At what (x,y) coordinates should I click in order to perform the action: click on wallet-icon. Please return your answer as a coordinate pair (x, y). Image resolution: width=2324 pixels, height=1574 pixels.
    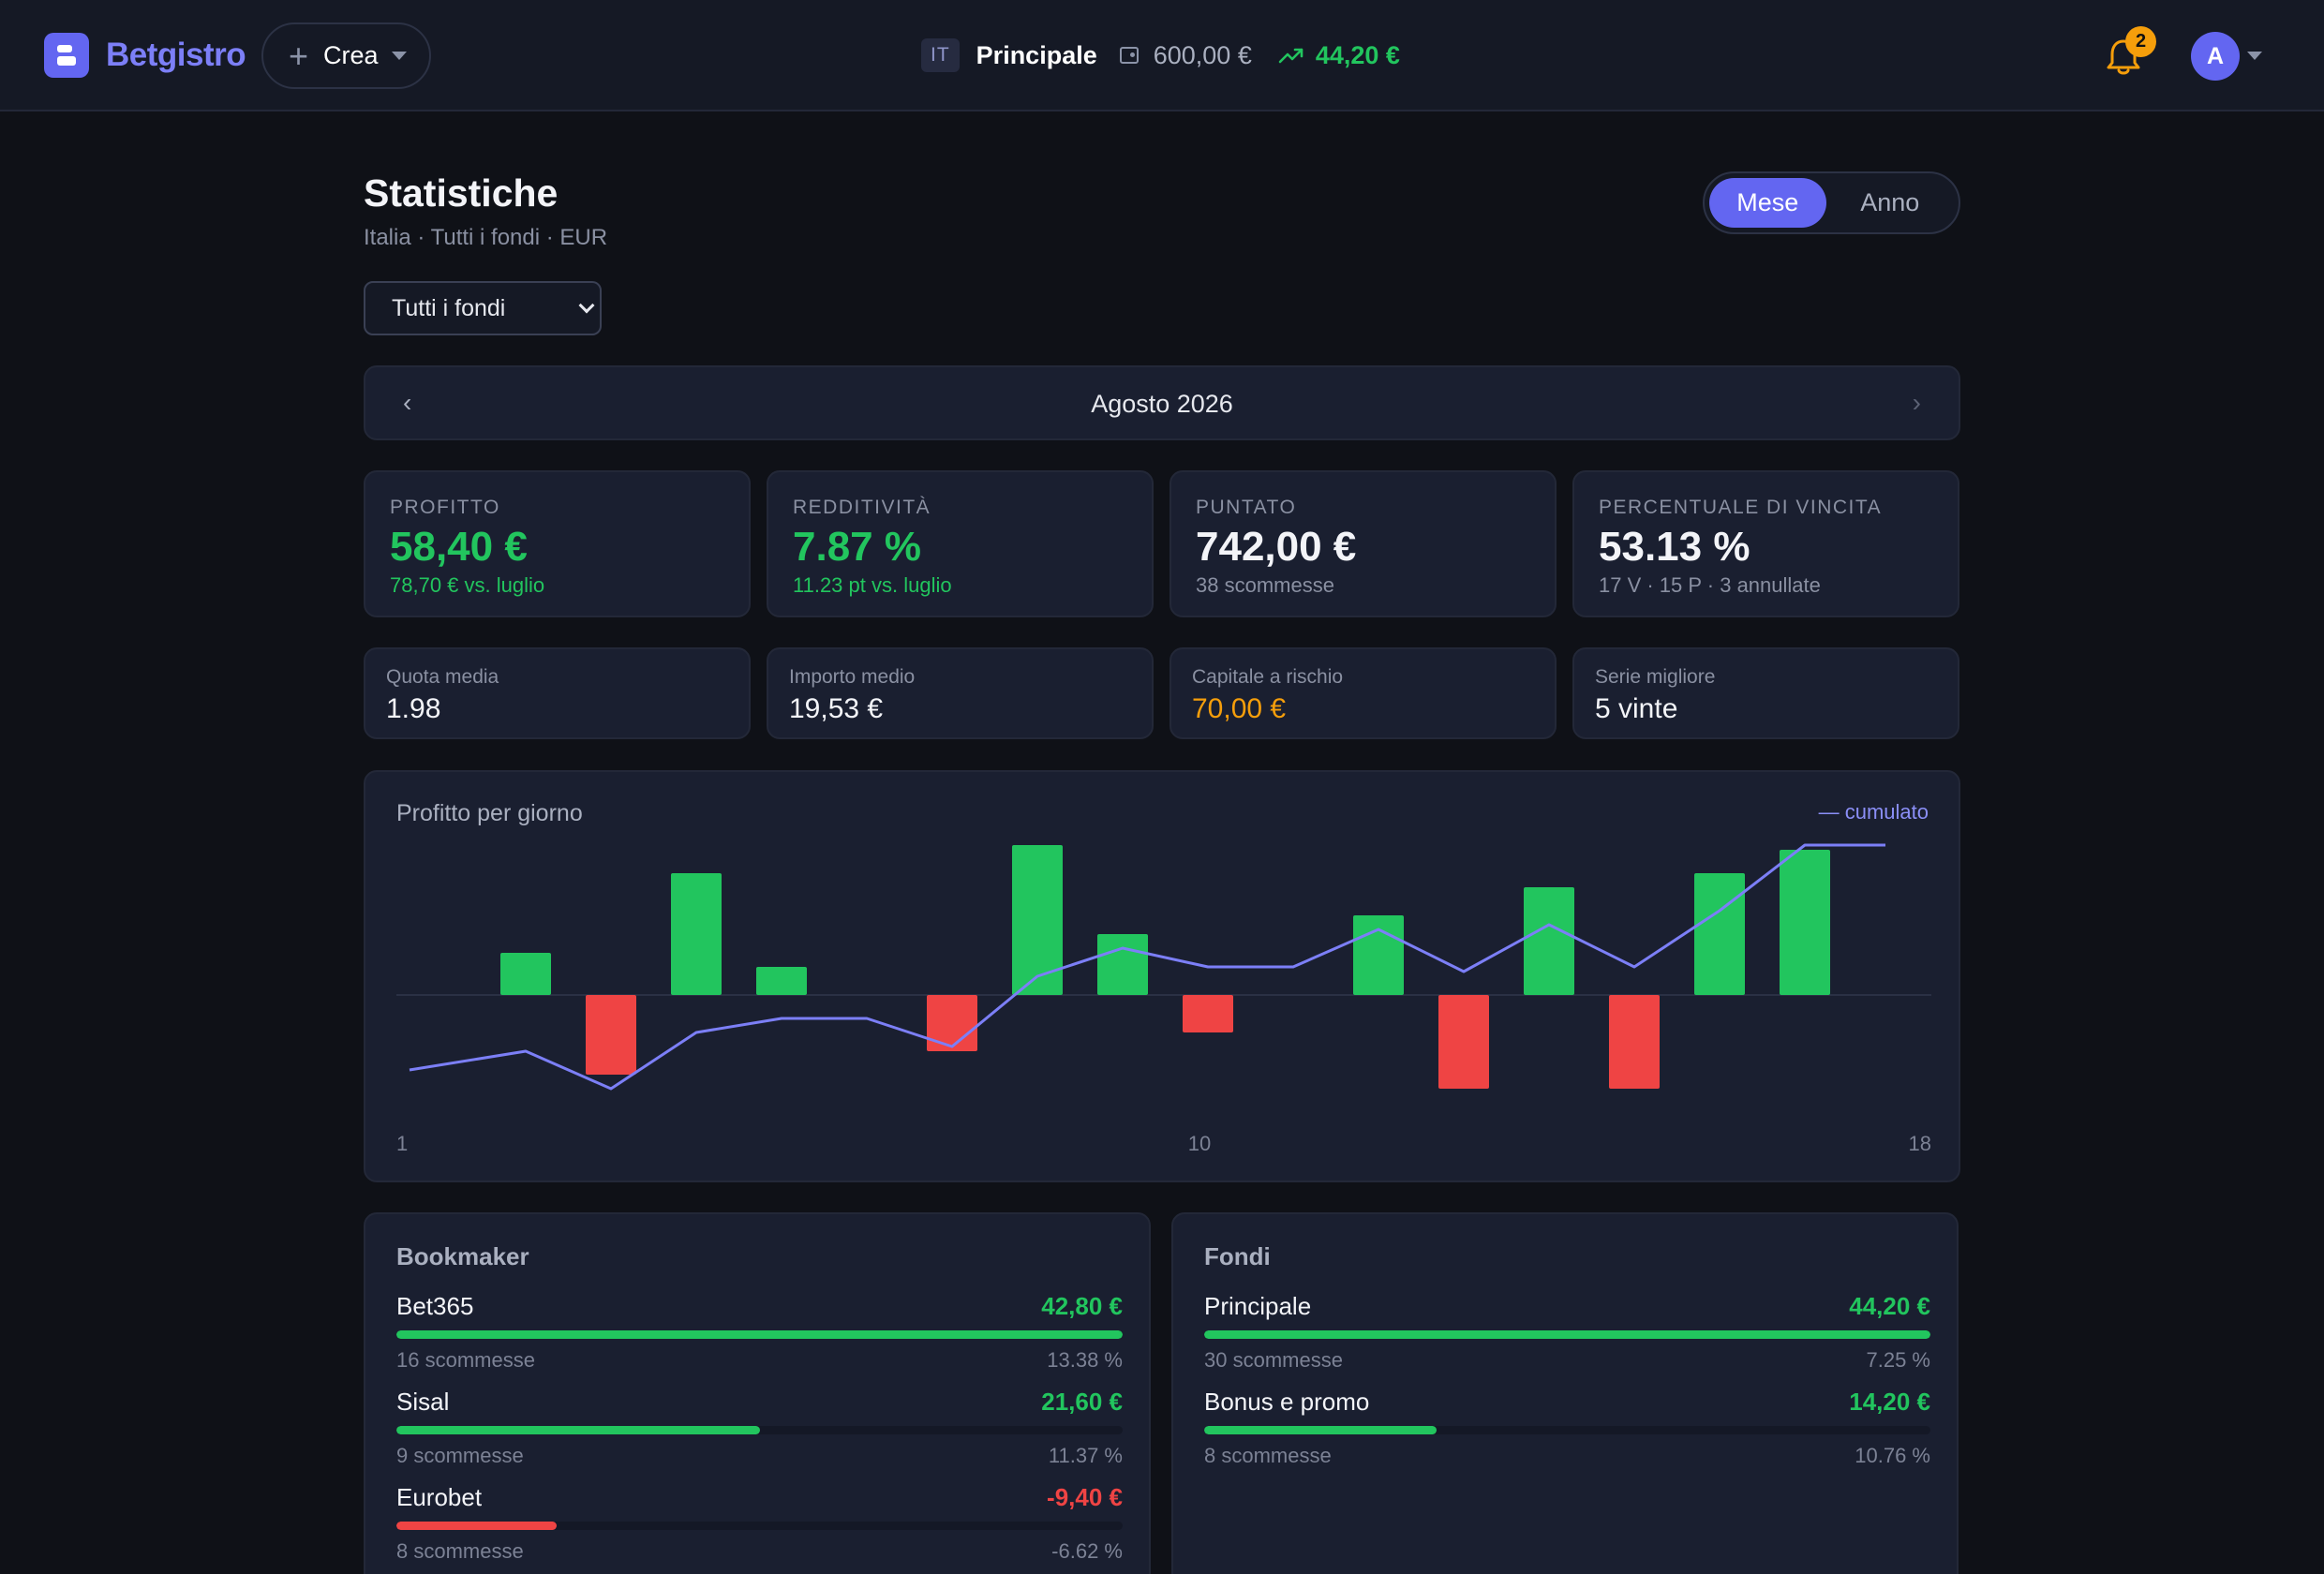
    Looking at the image, I should click on (1129, 55).